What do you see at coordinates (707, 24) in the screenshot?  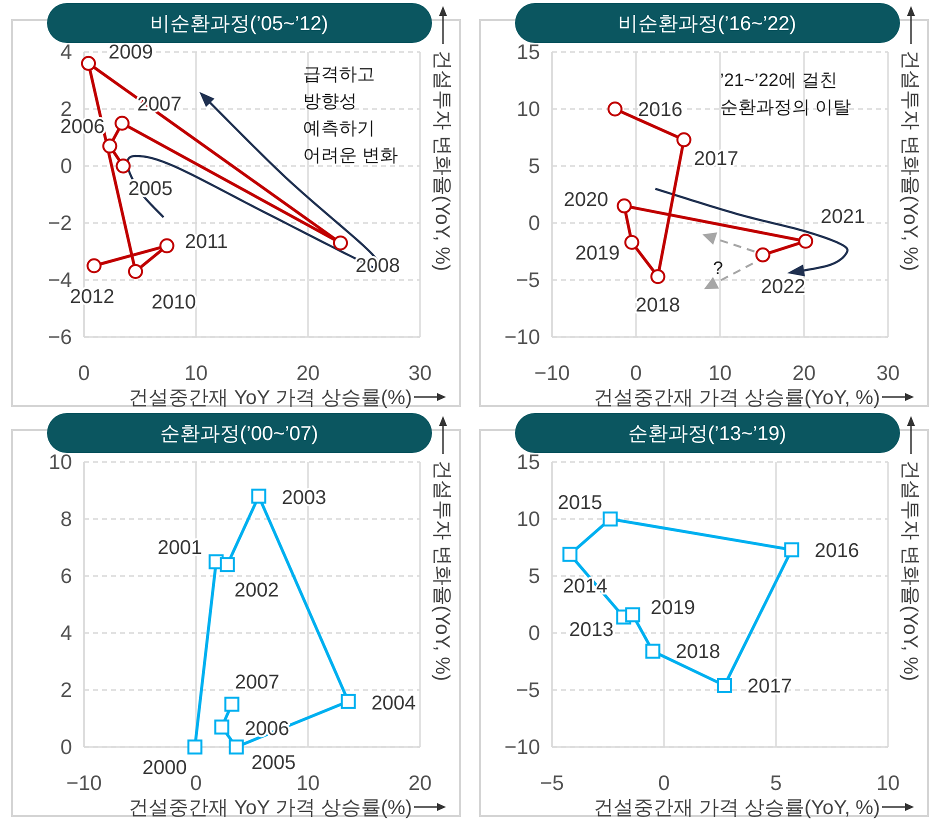 I see `chart-title: 비순환과정(’16~’22)` at bounding box center [707, 24].